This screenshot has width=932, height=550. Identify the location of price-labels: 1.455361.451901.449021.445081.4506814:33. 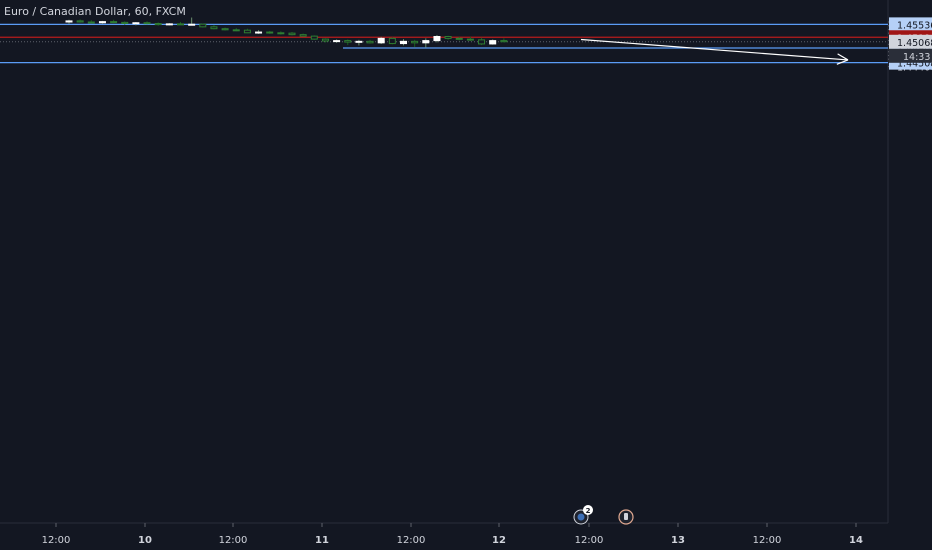
(910, 43).